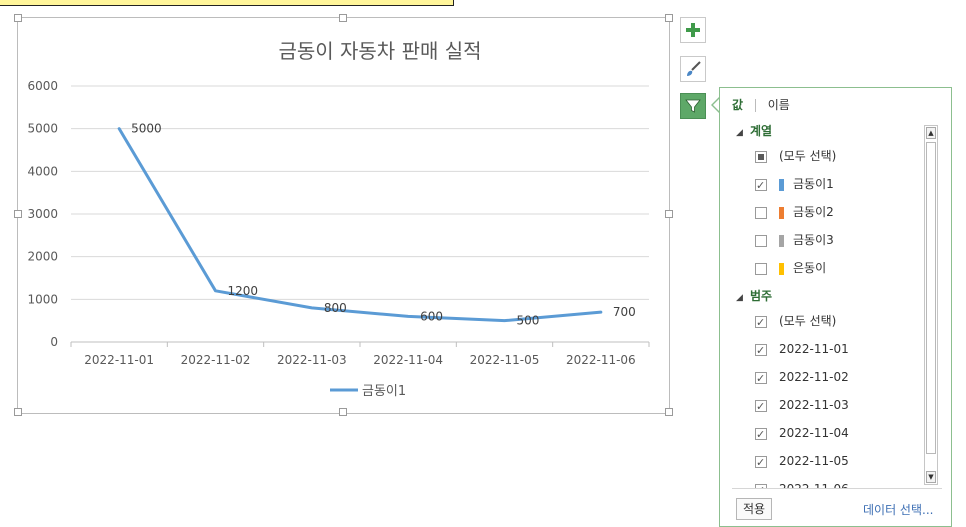  Describe the element at coordinates (931, 298) in the screenshot. I see `scroll-thumb` at that location.